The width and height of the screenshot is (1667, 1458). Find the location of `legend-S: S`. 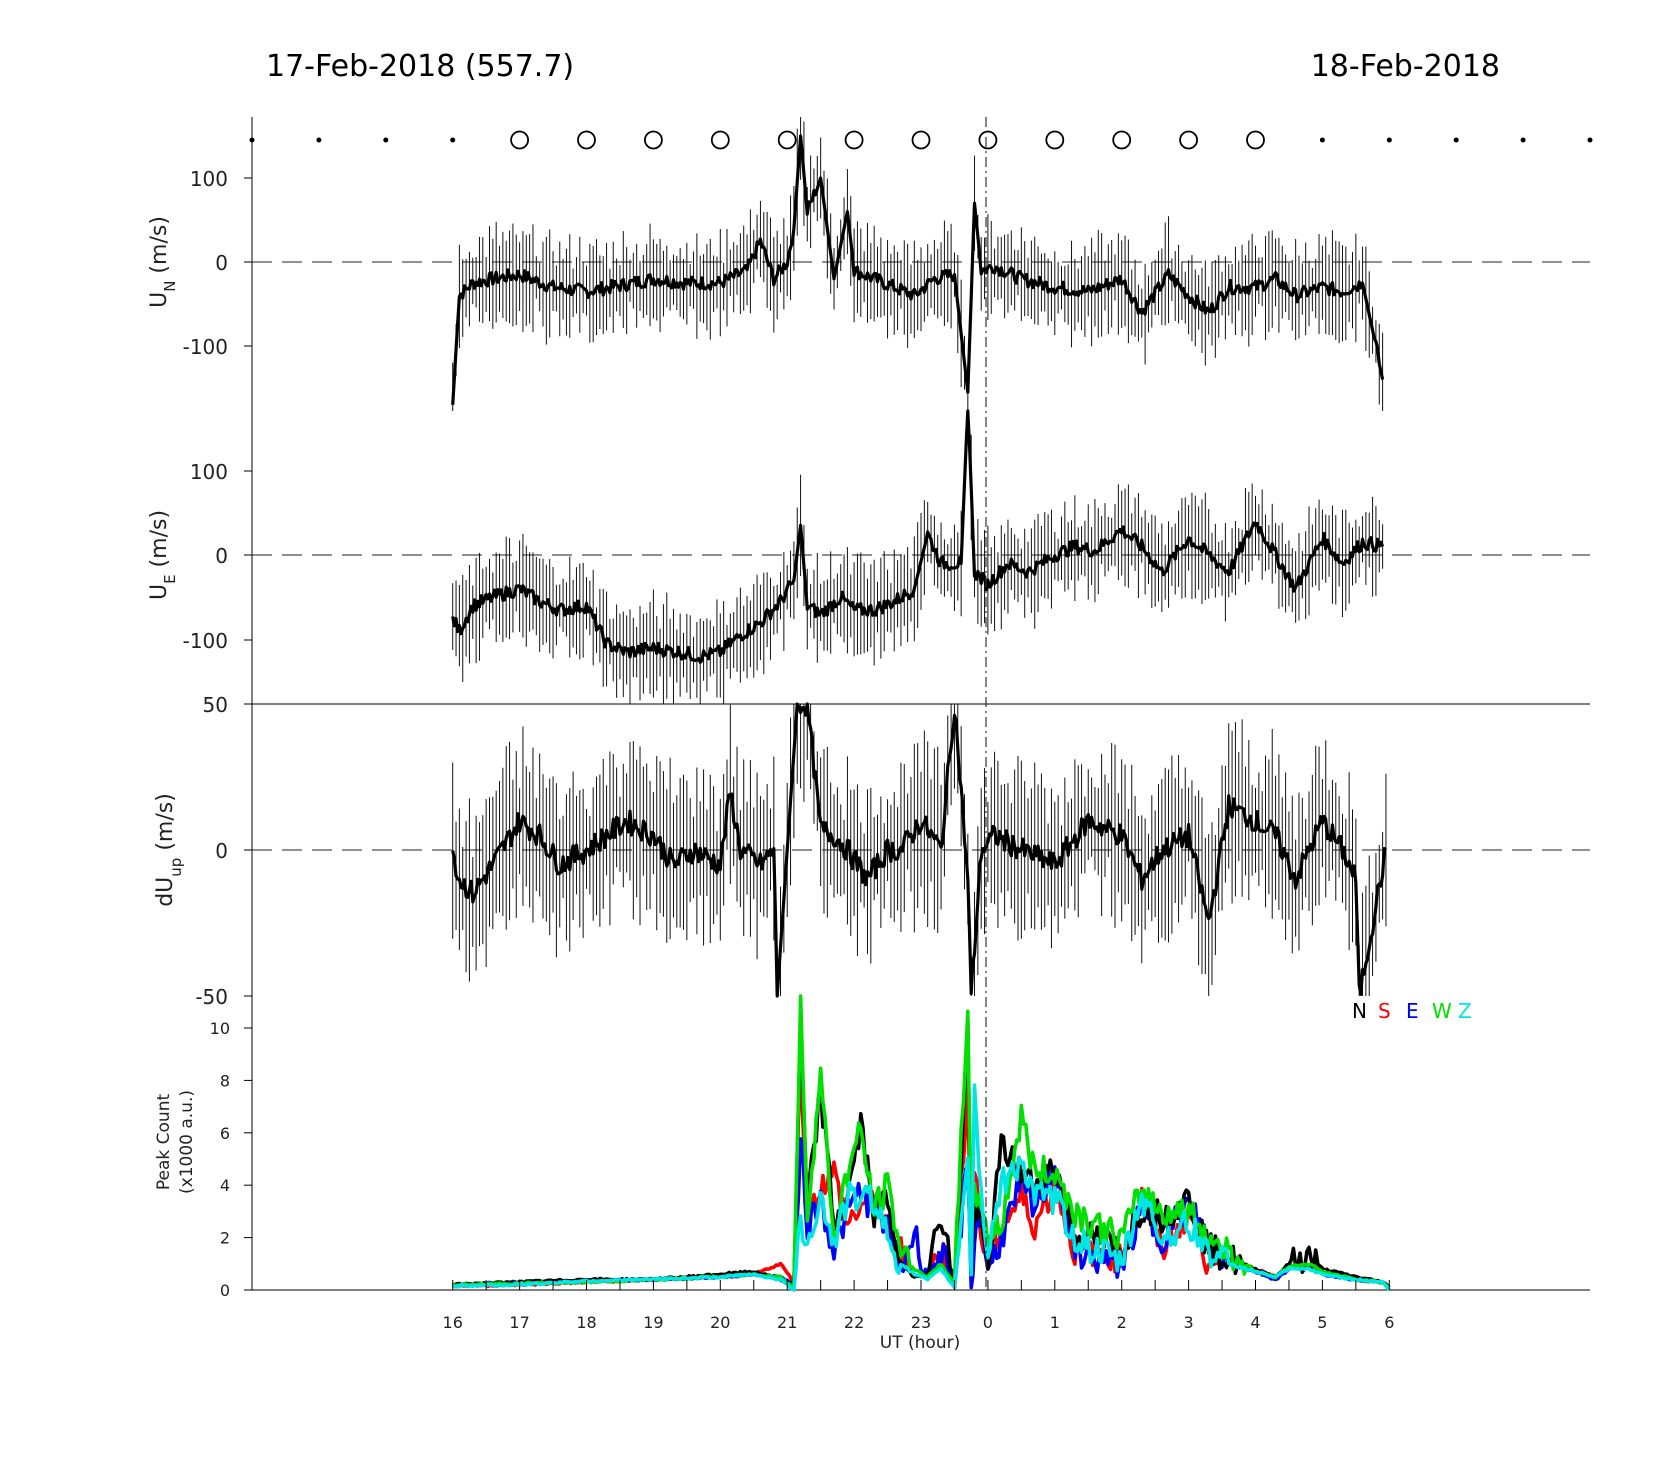

legend-S: S is located at coordinates (1384, 1011).